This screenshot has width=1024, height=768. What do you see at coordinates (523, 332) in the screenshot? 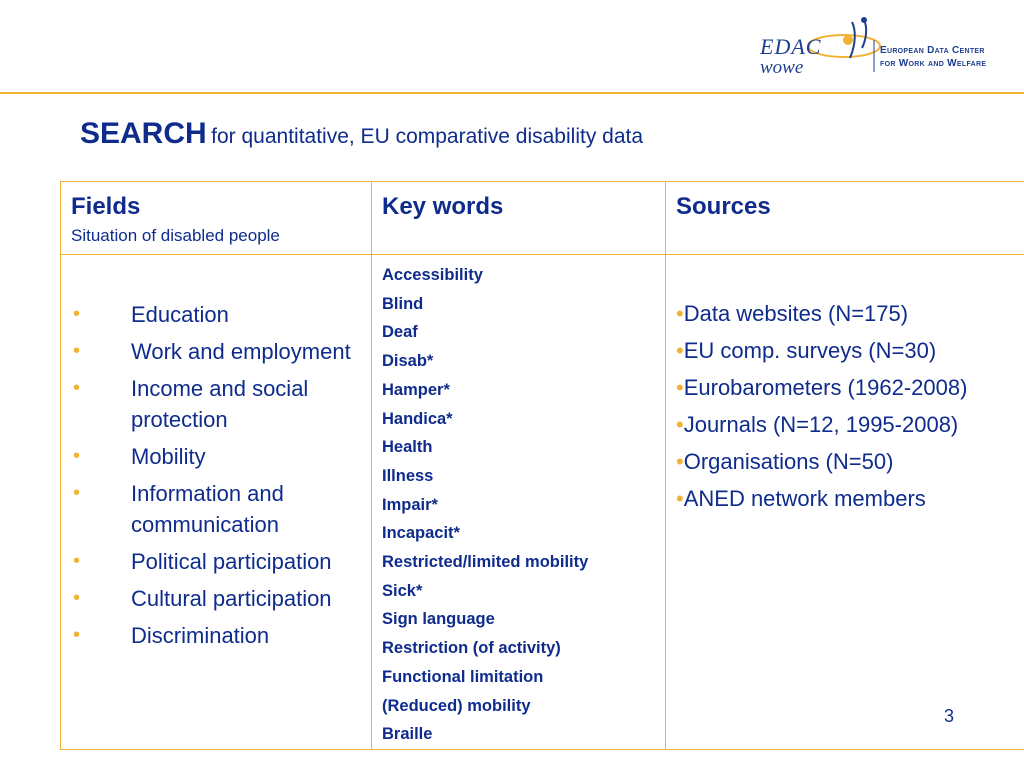
I see `keyword-item: Deaf` at bounding box center [523, 332].